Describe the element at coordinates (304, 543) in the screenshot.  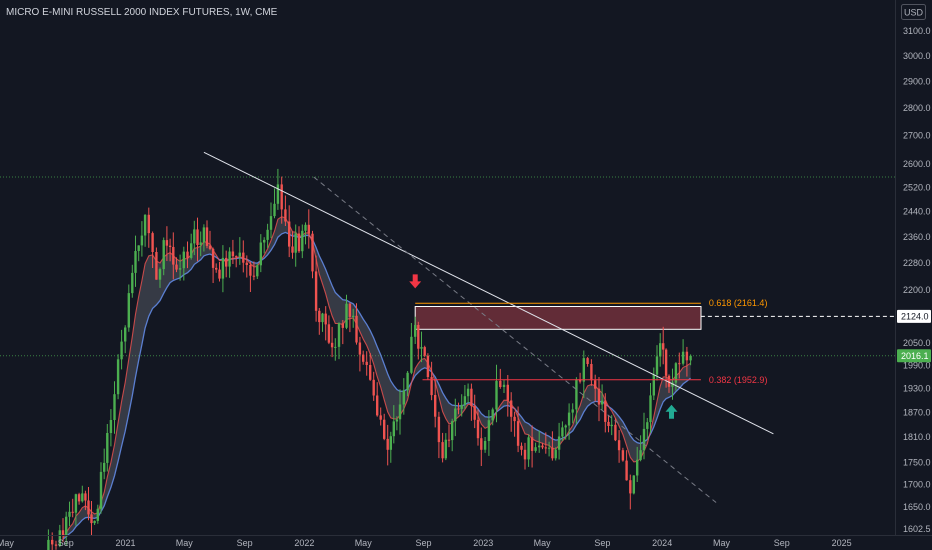
I see `time-tick-label: 2022` at that location.